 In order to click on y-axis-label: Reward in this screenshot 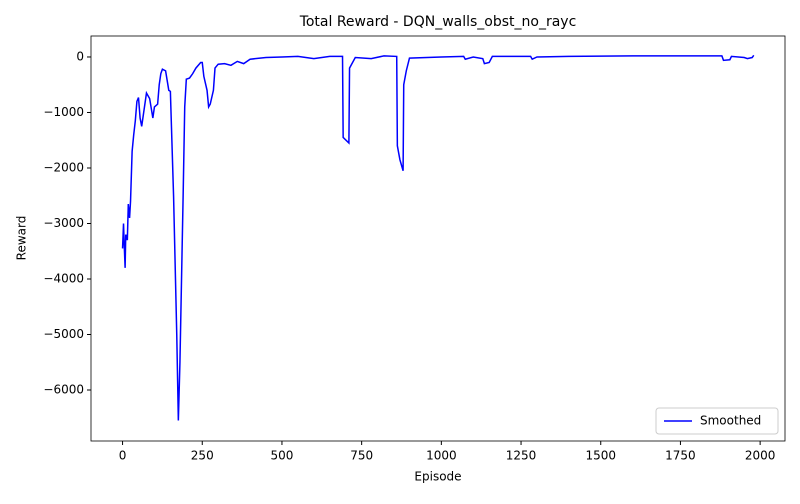, I will do `click(22, 238)`.